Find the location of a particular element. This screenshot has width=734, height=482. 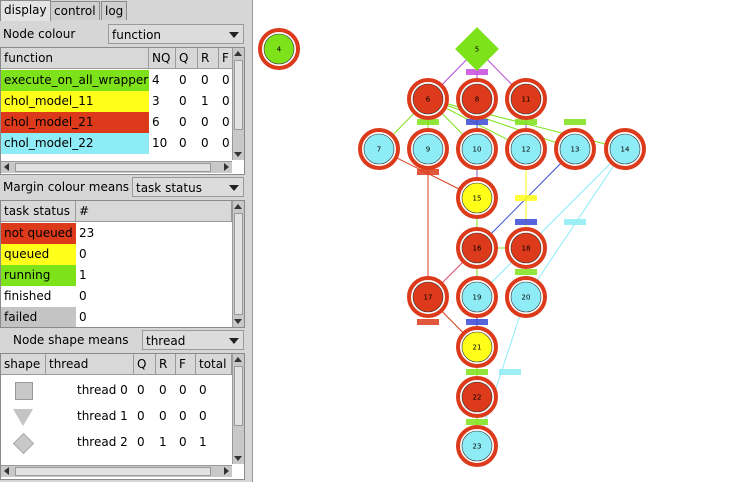

graph-node: 17 is located at coordinates (428, 297).